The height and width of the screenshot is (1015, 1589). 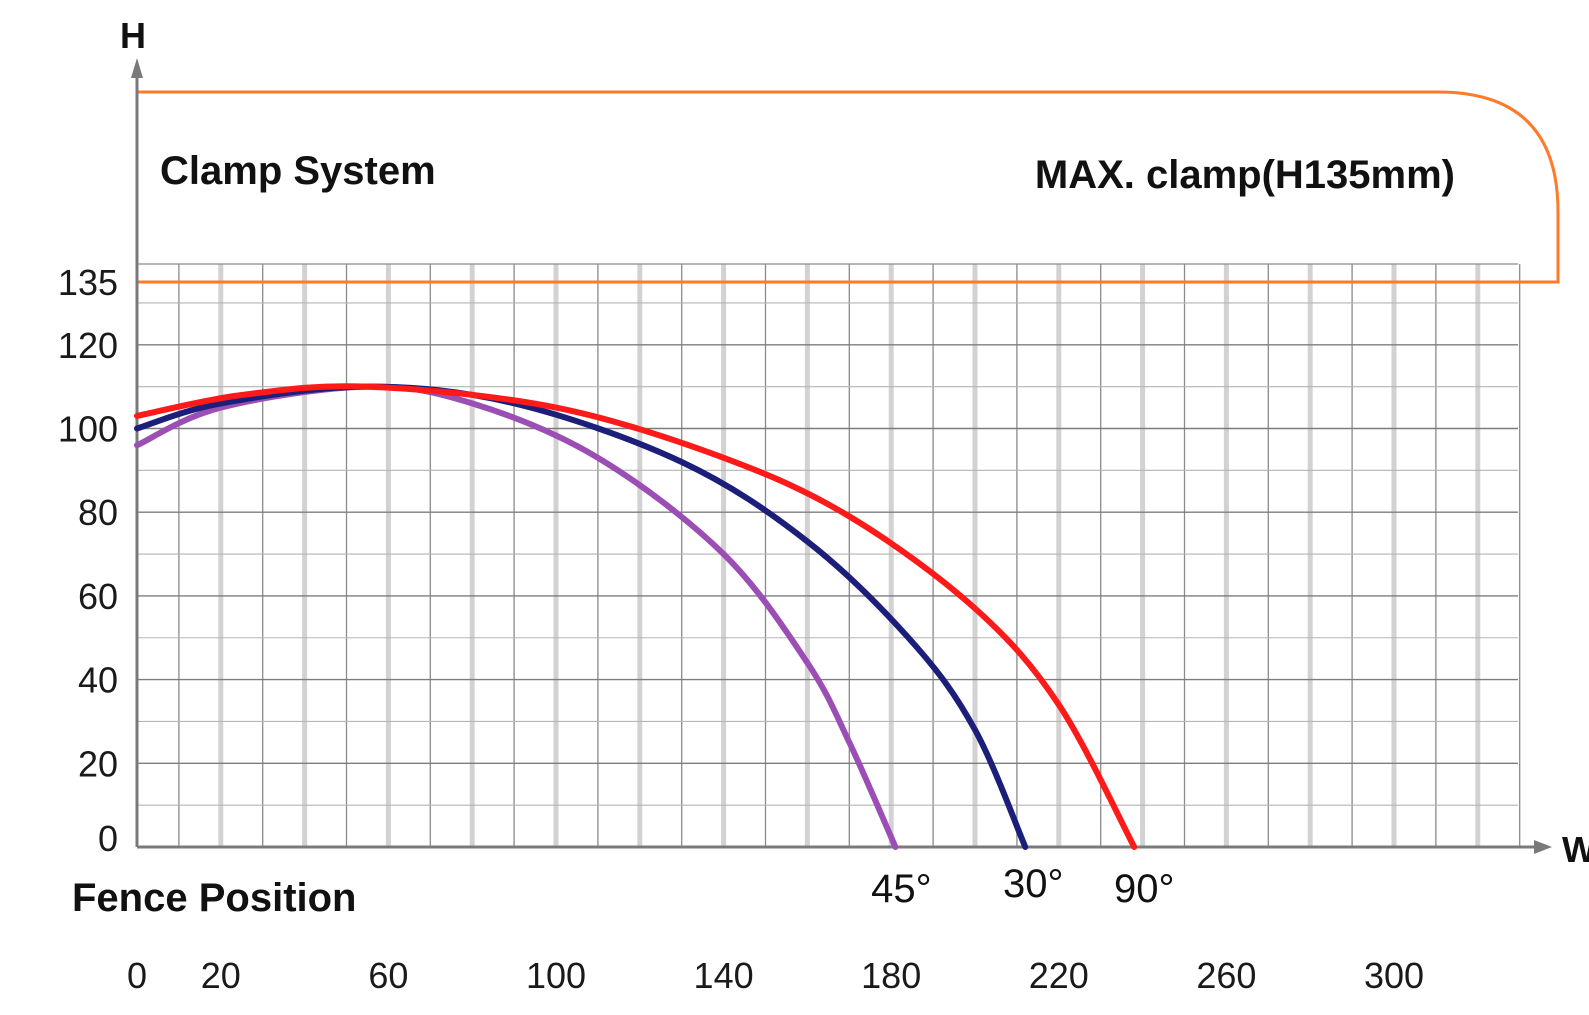 What do you see at coordinates (137, 975) in the screenshot?
I see `x-tick-label: 0` at bounding box center [137, 975].